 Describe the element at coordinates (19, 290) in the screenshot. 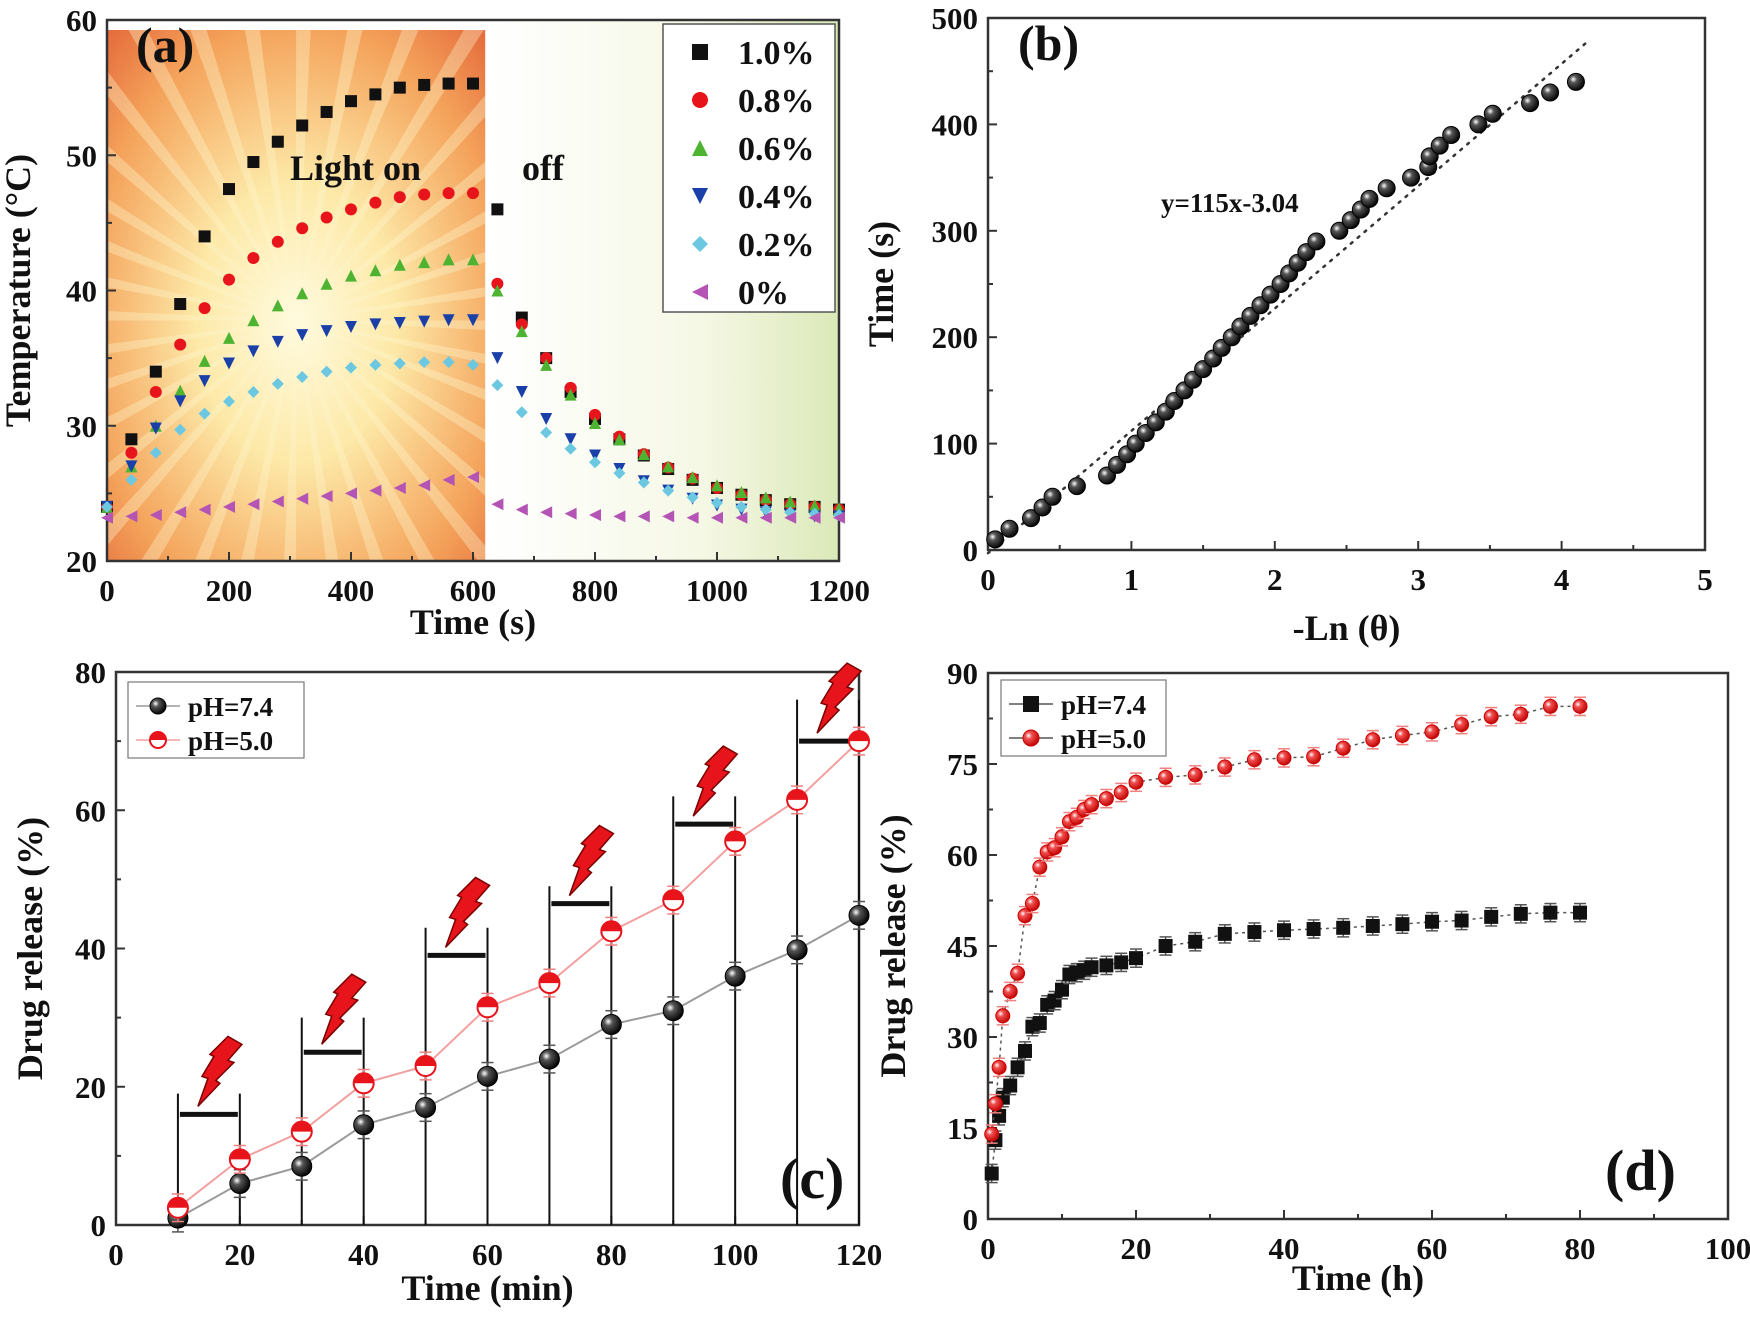

I see `y-axis-label: Temperature (°C)` at that location.